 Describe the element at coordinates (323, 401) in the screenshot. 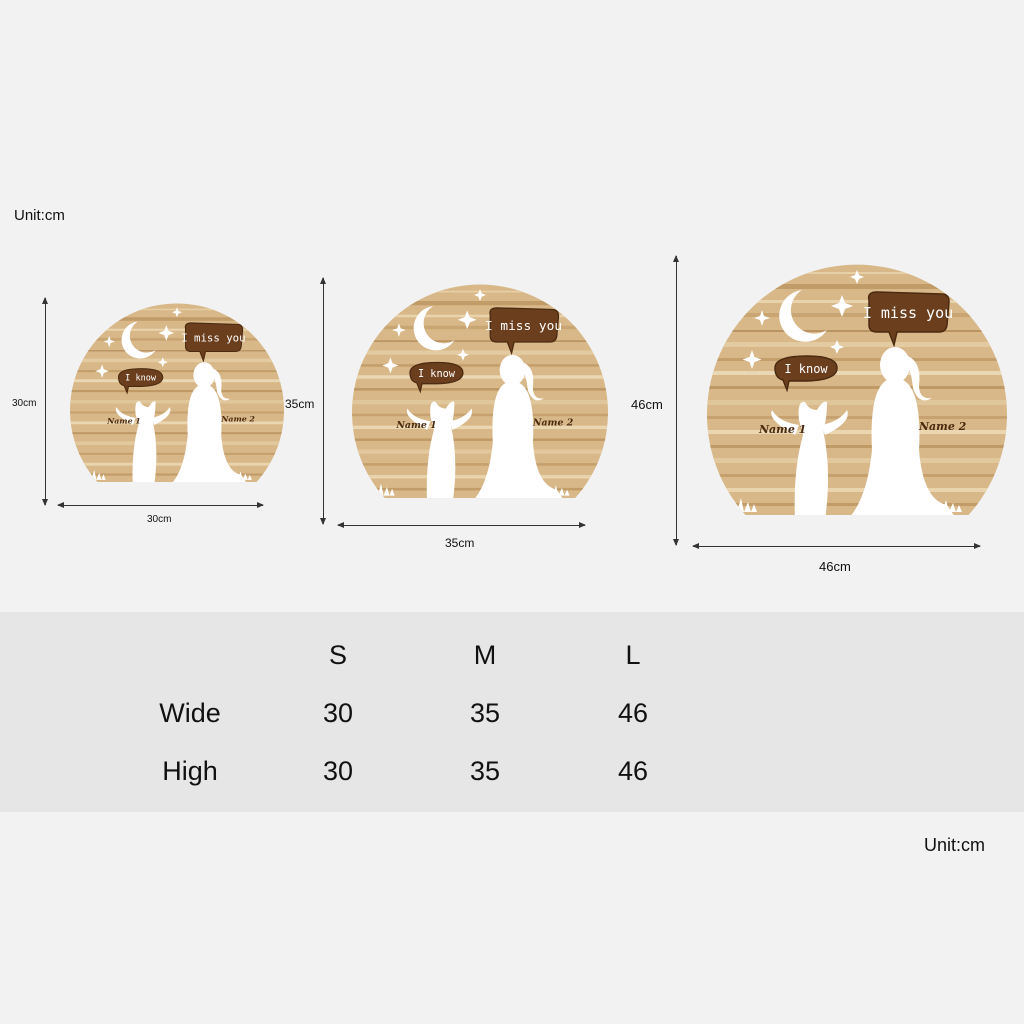

I see `height-dimension-line-medium` at that location.